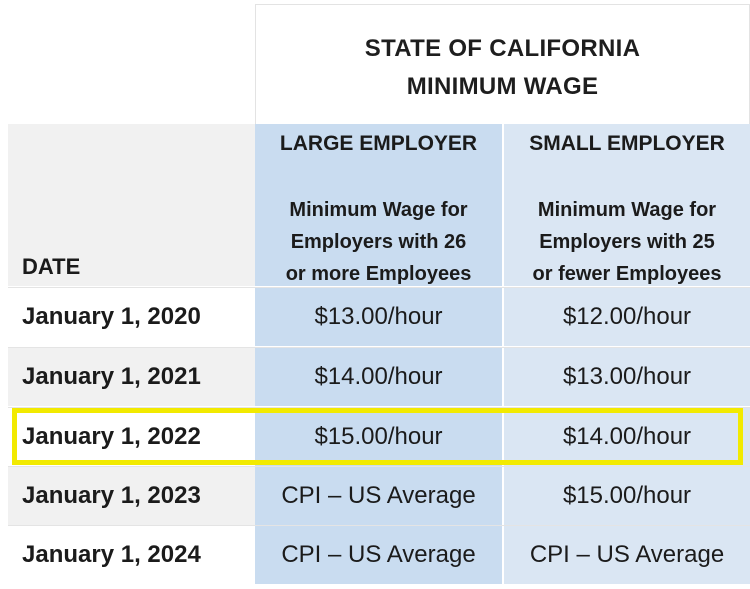  Describe the element at coordinates (378, 210) in the screenshot. I see `header-large-sub-1: Minimum Wage for` at that location.